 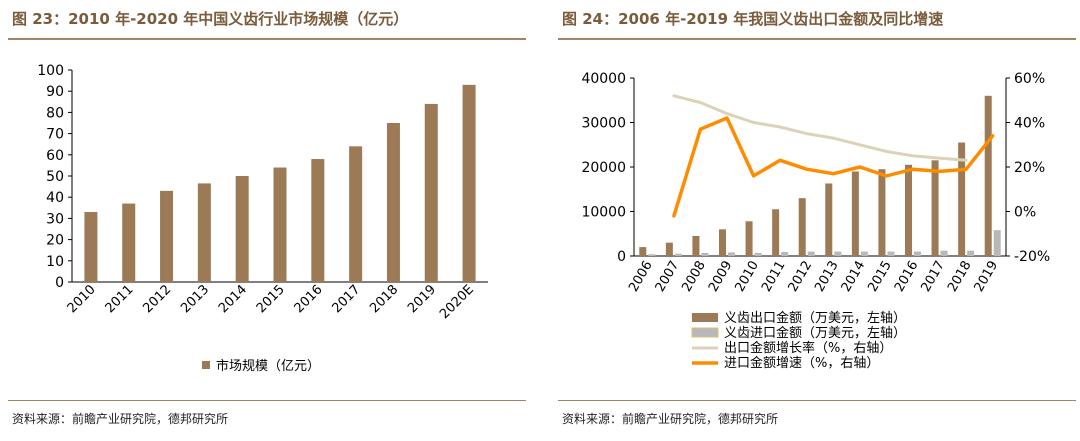 What do you see at coordinates (603, 213) in the screenshot?
I see `left-y-tick-label: 10000` at bounding box center [603, 213].